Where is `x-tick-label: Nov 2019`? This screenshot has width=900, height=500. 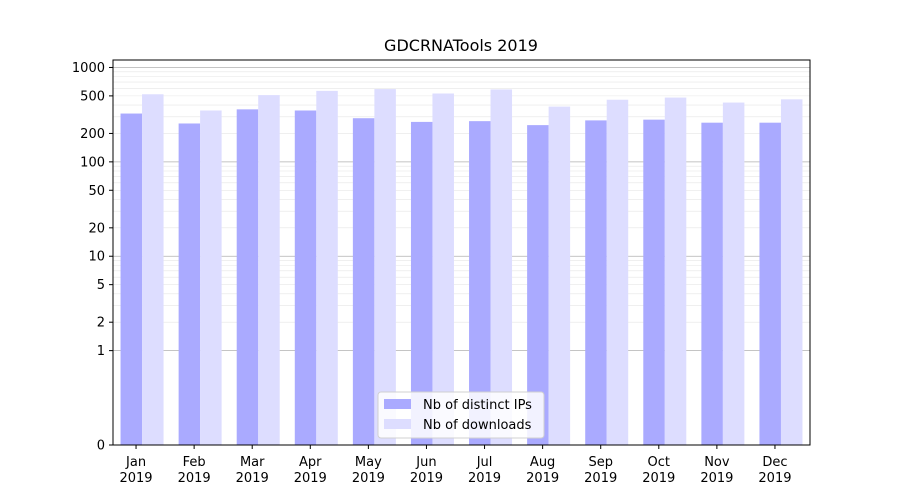
x-tick-label: Nov 2019 is located at coordinates (716, 470).